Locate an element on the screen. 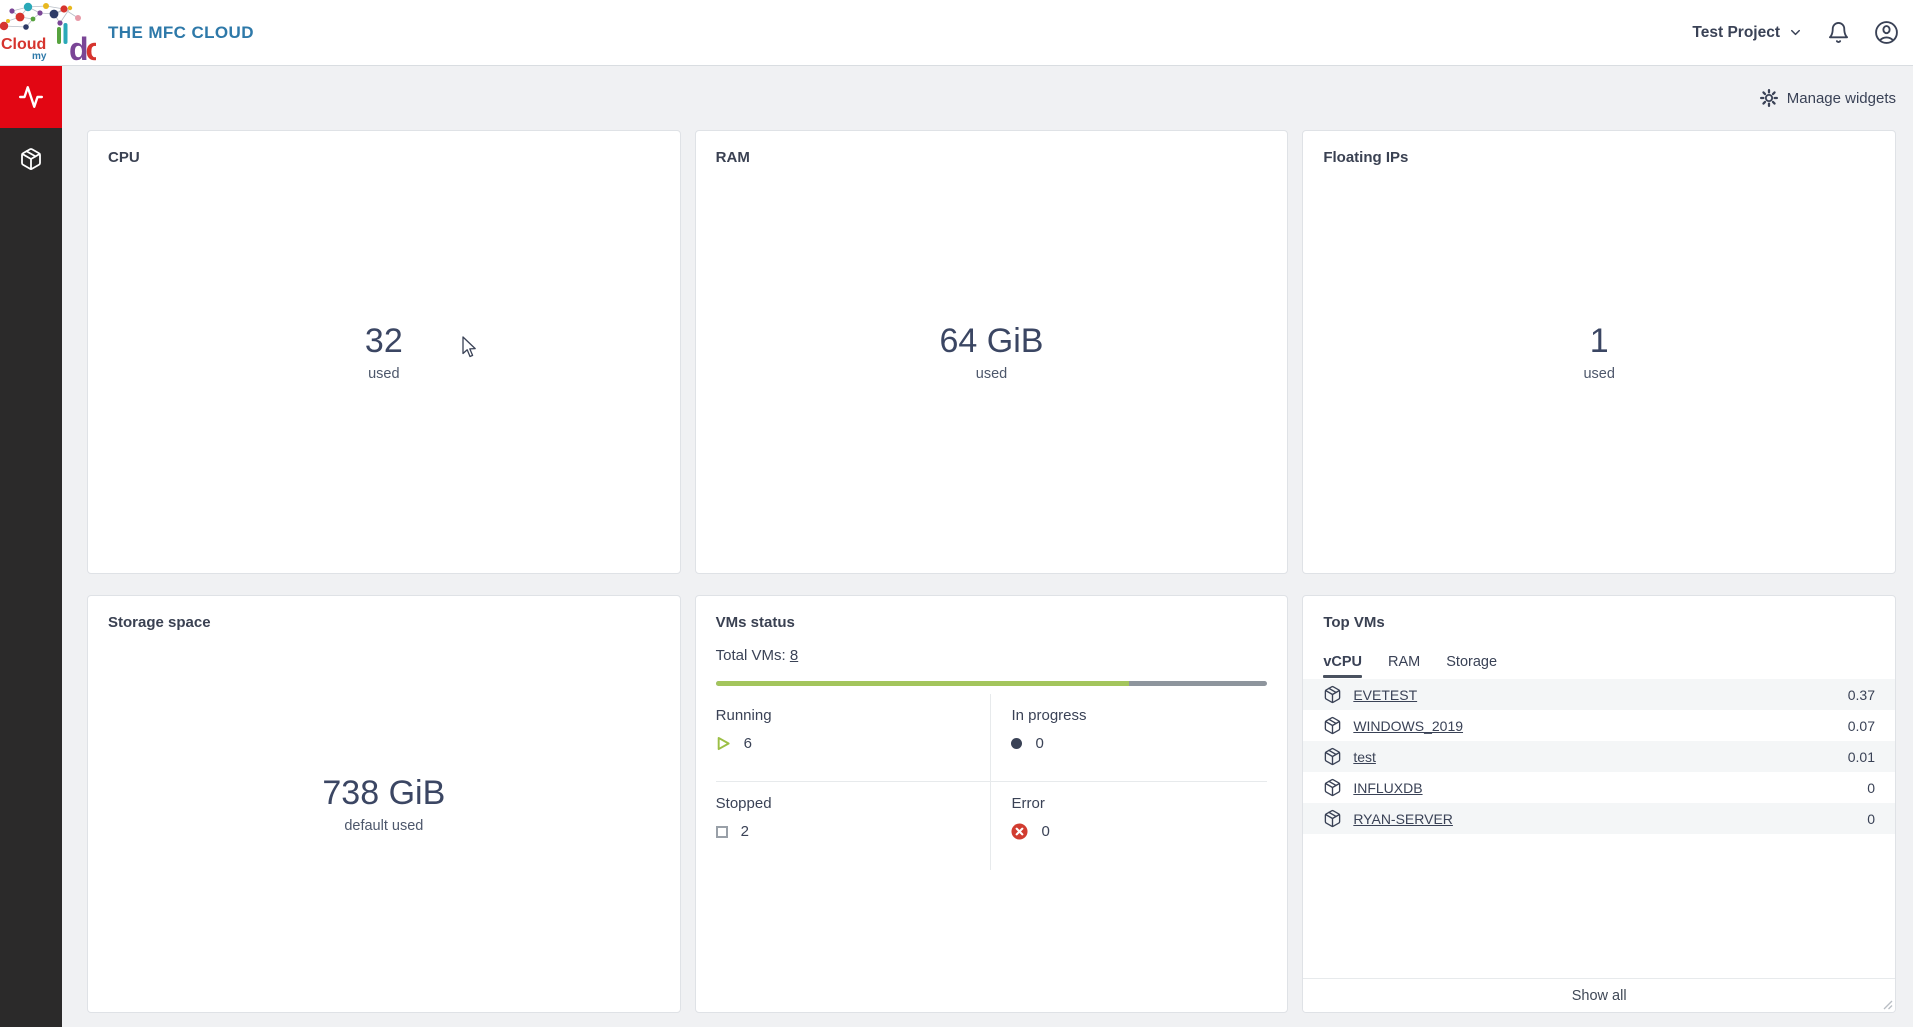 This screenshot has width=1913, height=1027. project-selector-label: Test Project is located at coordinates (1736, 32).